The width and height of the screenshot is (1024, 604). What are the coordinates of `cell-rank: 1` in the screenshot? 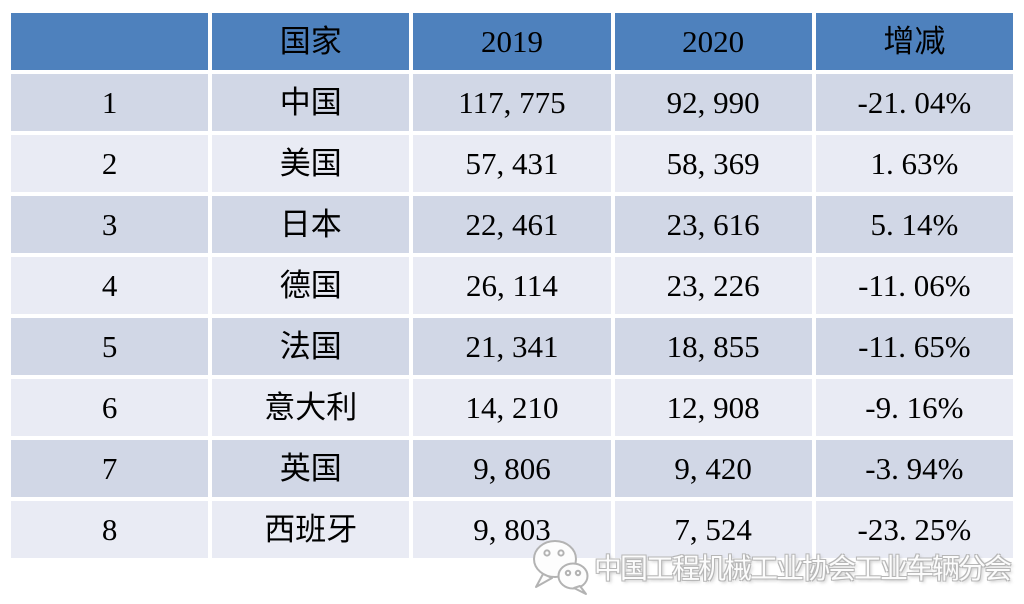 It's located at (110, 102).